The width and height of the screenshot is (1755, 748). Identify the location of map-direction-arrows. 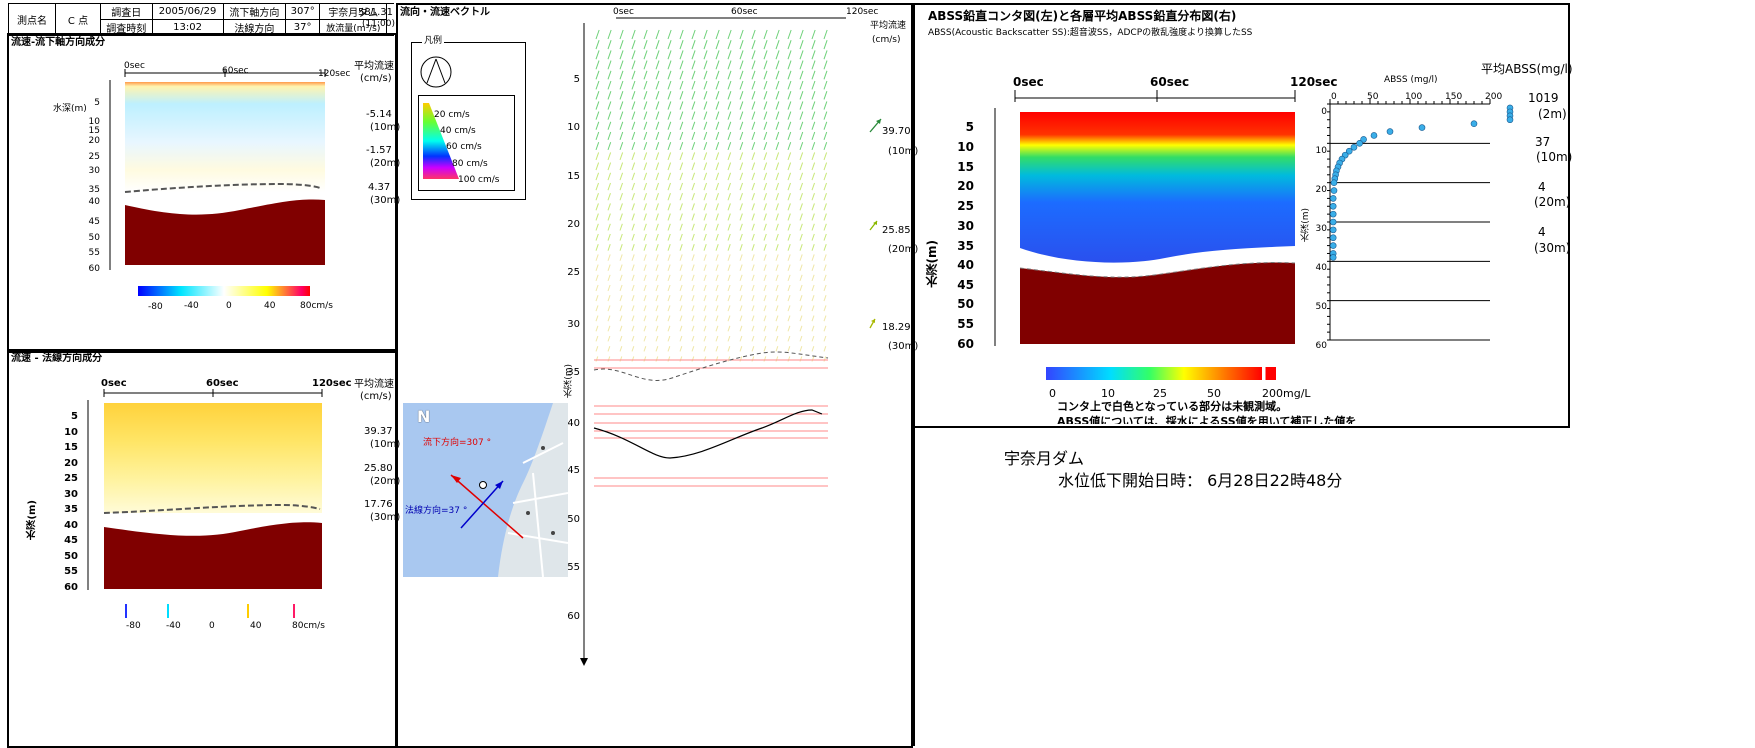
(487, 506).